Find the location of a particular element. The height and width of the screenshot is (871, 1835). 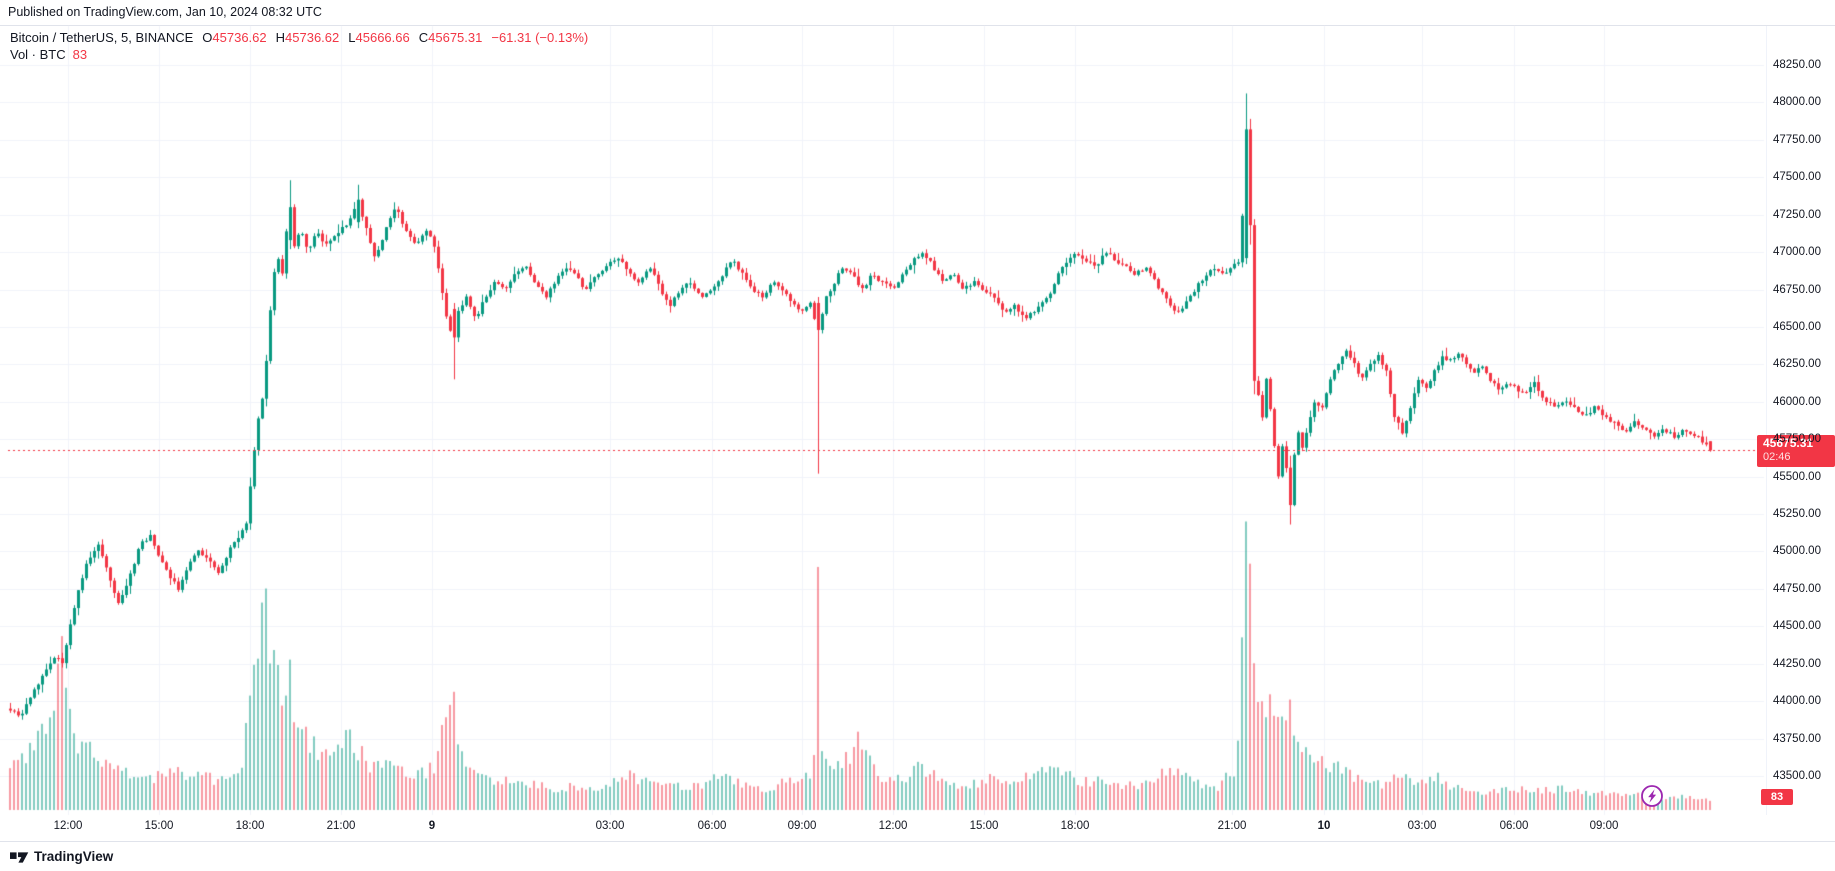

time-tick-label: 9 is located at coordinates (432, 826).